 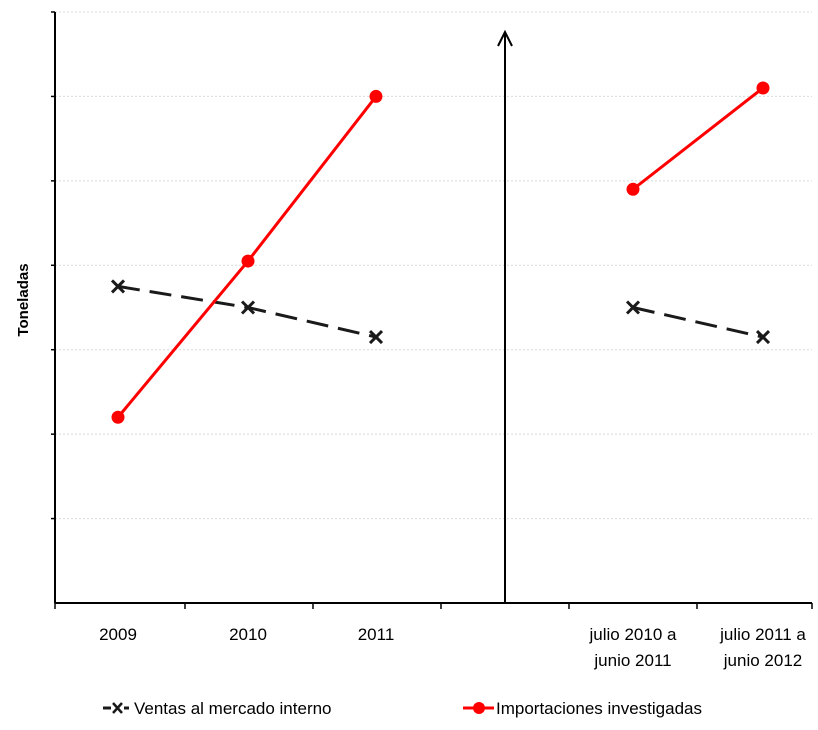 I want to click on x-tick-label: julio 2010 a junio 2011, so click(x=633, y=647).